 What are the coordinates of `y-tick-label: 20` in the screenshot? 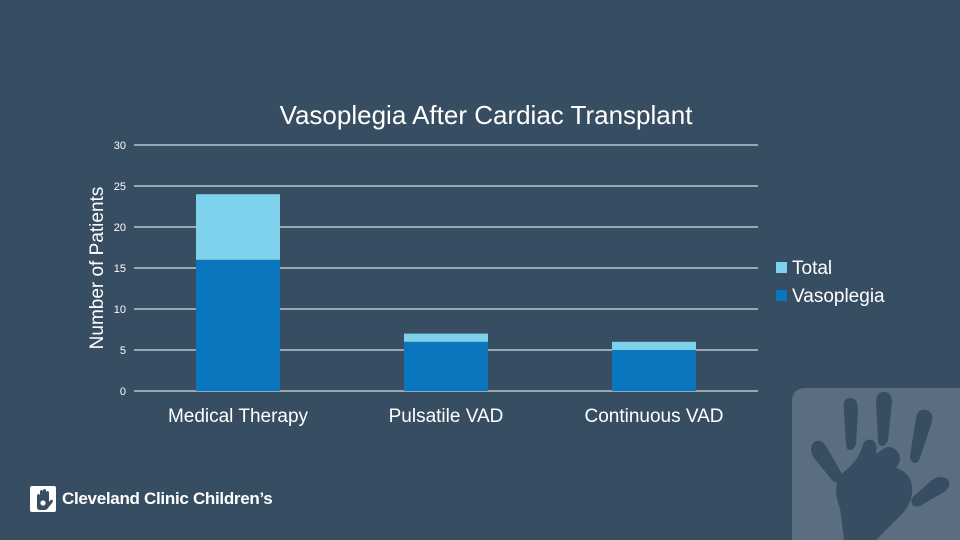 It's located at (120, 228).